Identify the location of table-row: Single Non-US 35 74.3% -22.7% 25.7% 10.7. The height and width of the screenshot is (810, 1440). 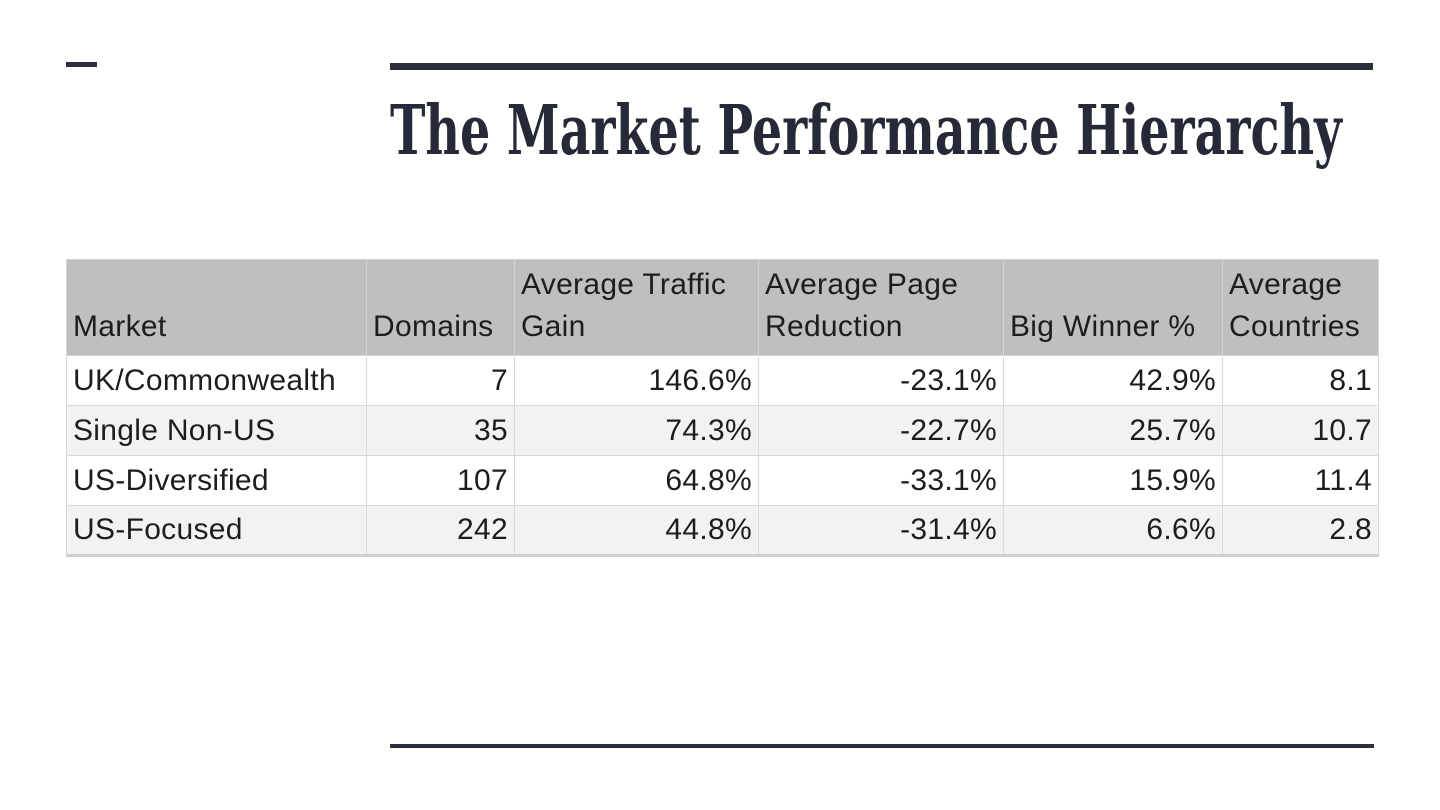
(722, 430).